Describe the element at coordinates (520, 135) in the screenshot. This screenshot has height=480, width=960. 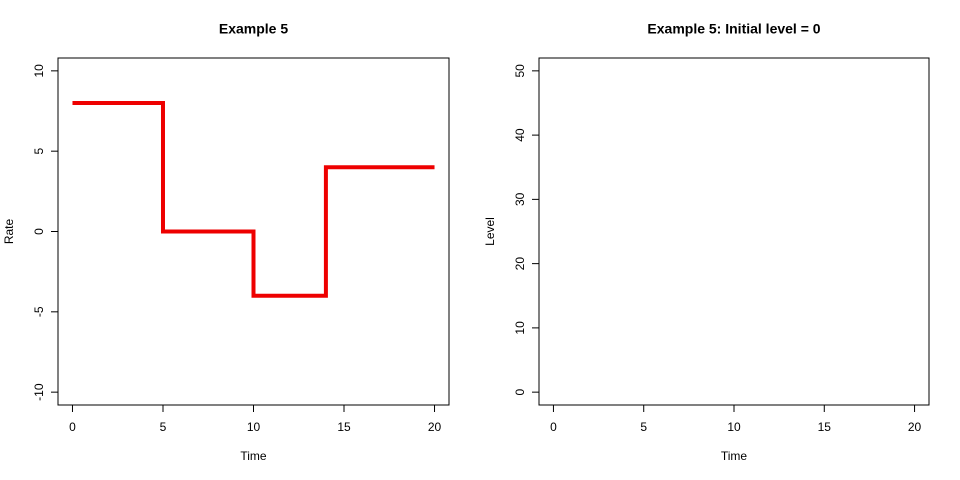
I see `y-tick-label: 40` at that location.